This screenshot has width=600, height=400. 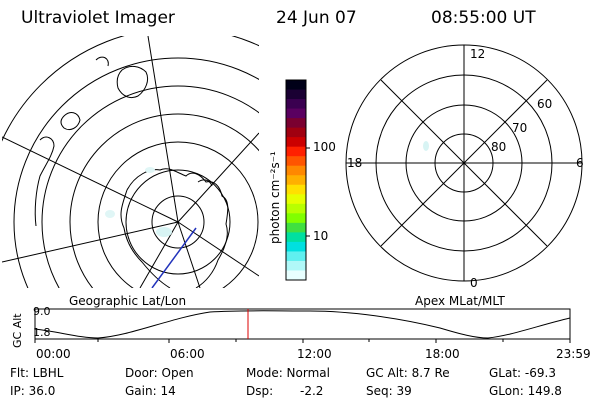 I want to click on altitude-ylabel: GC Alt, so click(x=17, y=330).